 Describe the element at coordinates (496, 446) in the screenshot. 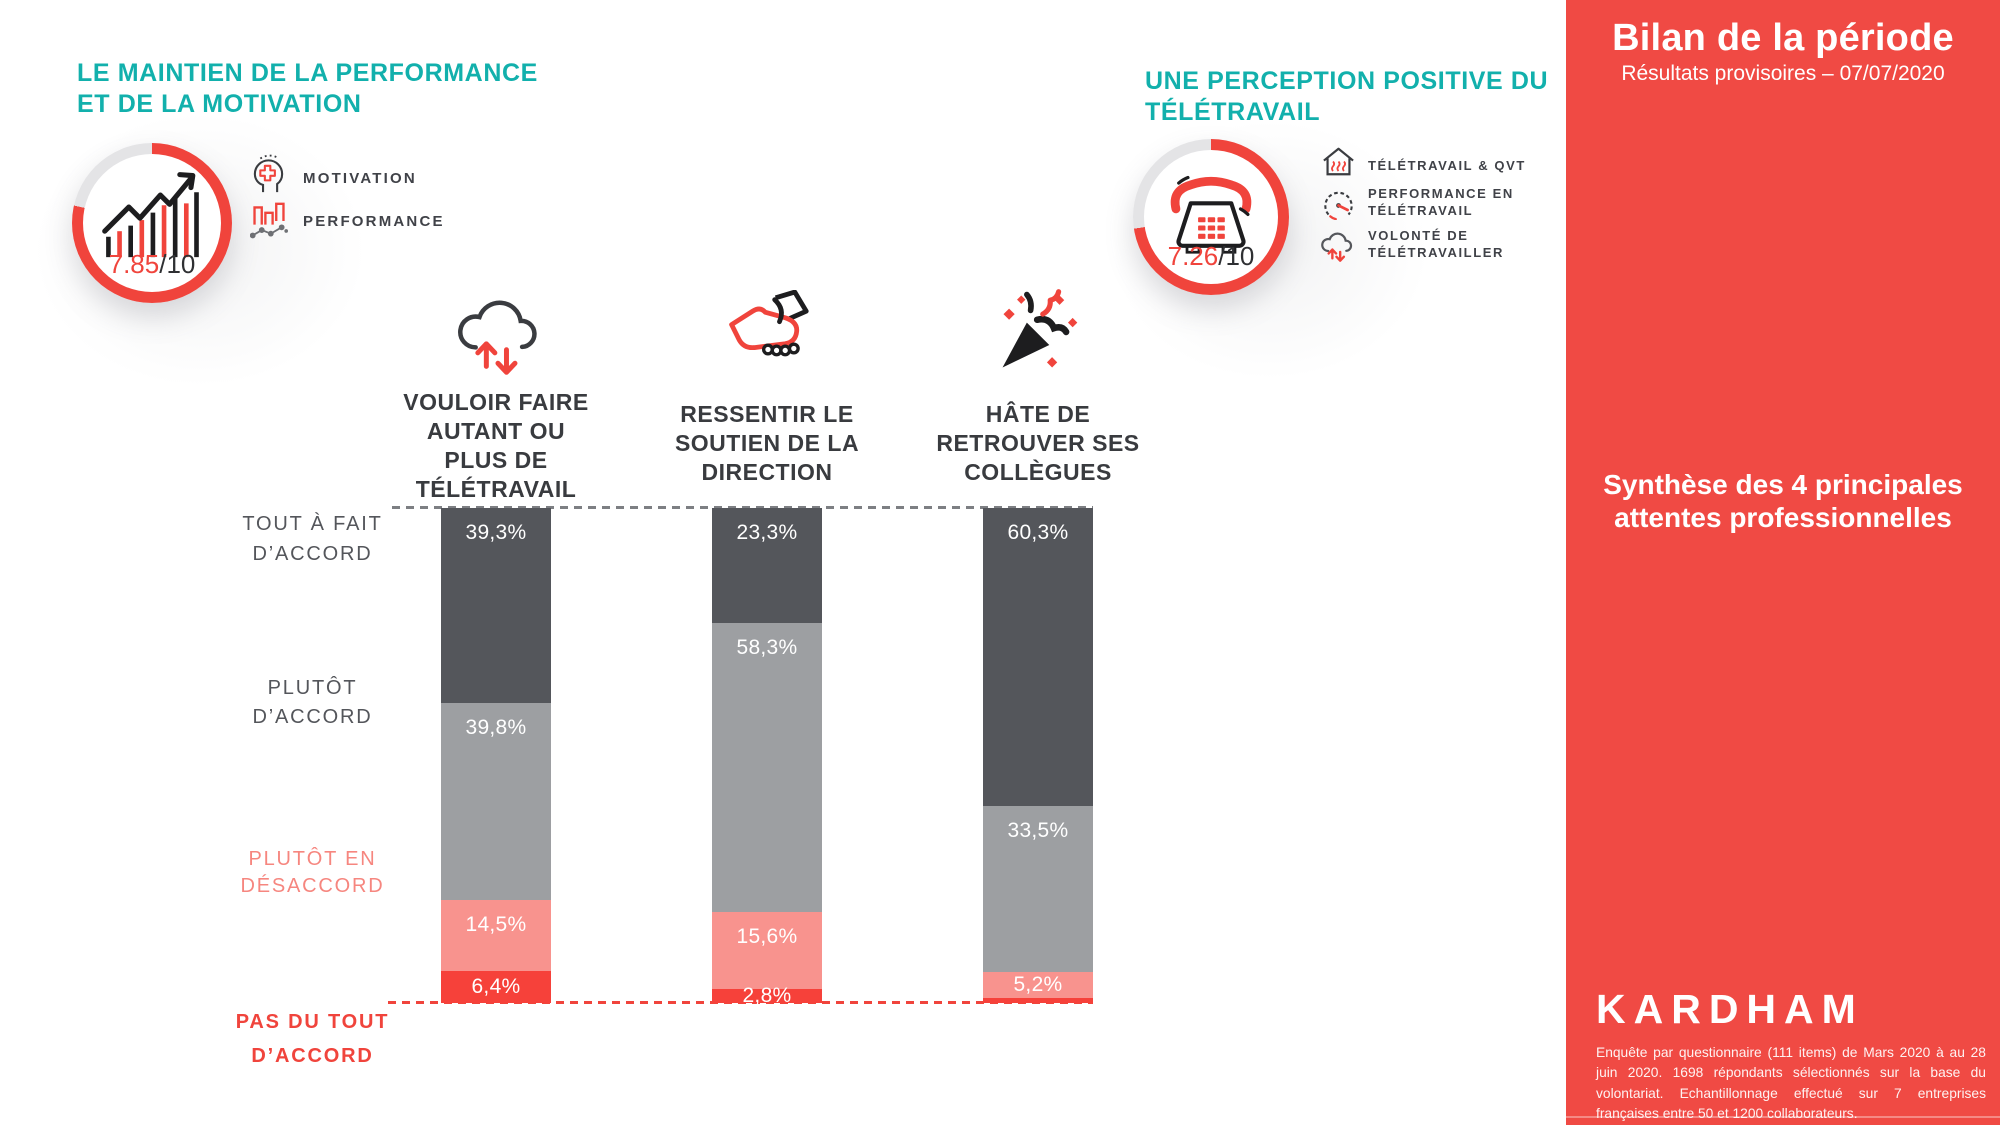

I see `category-header-teletravail: VOULOIR FAIRE AUTANT OU PLUS DE TÉLÉTRAVAIL` at that location.